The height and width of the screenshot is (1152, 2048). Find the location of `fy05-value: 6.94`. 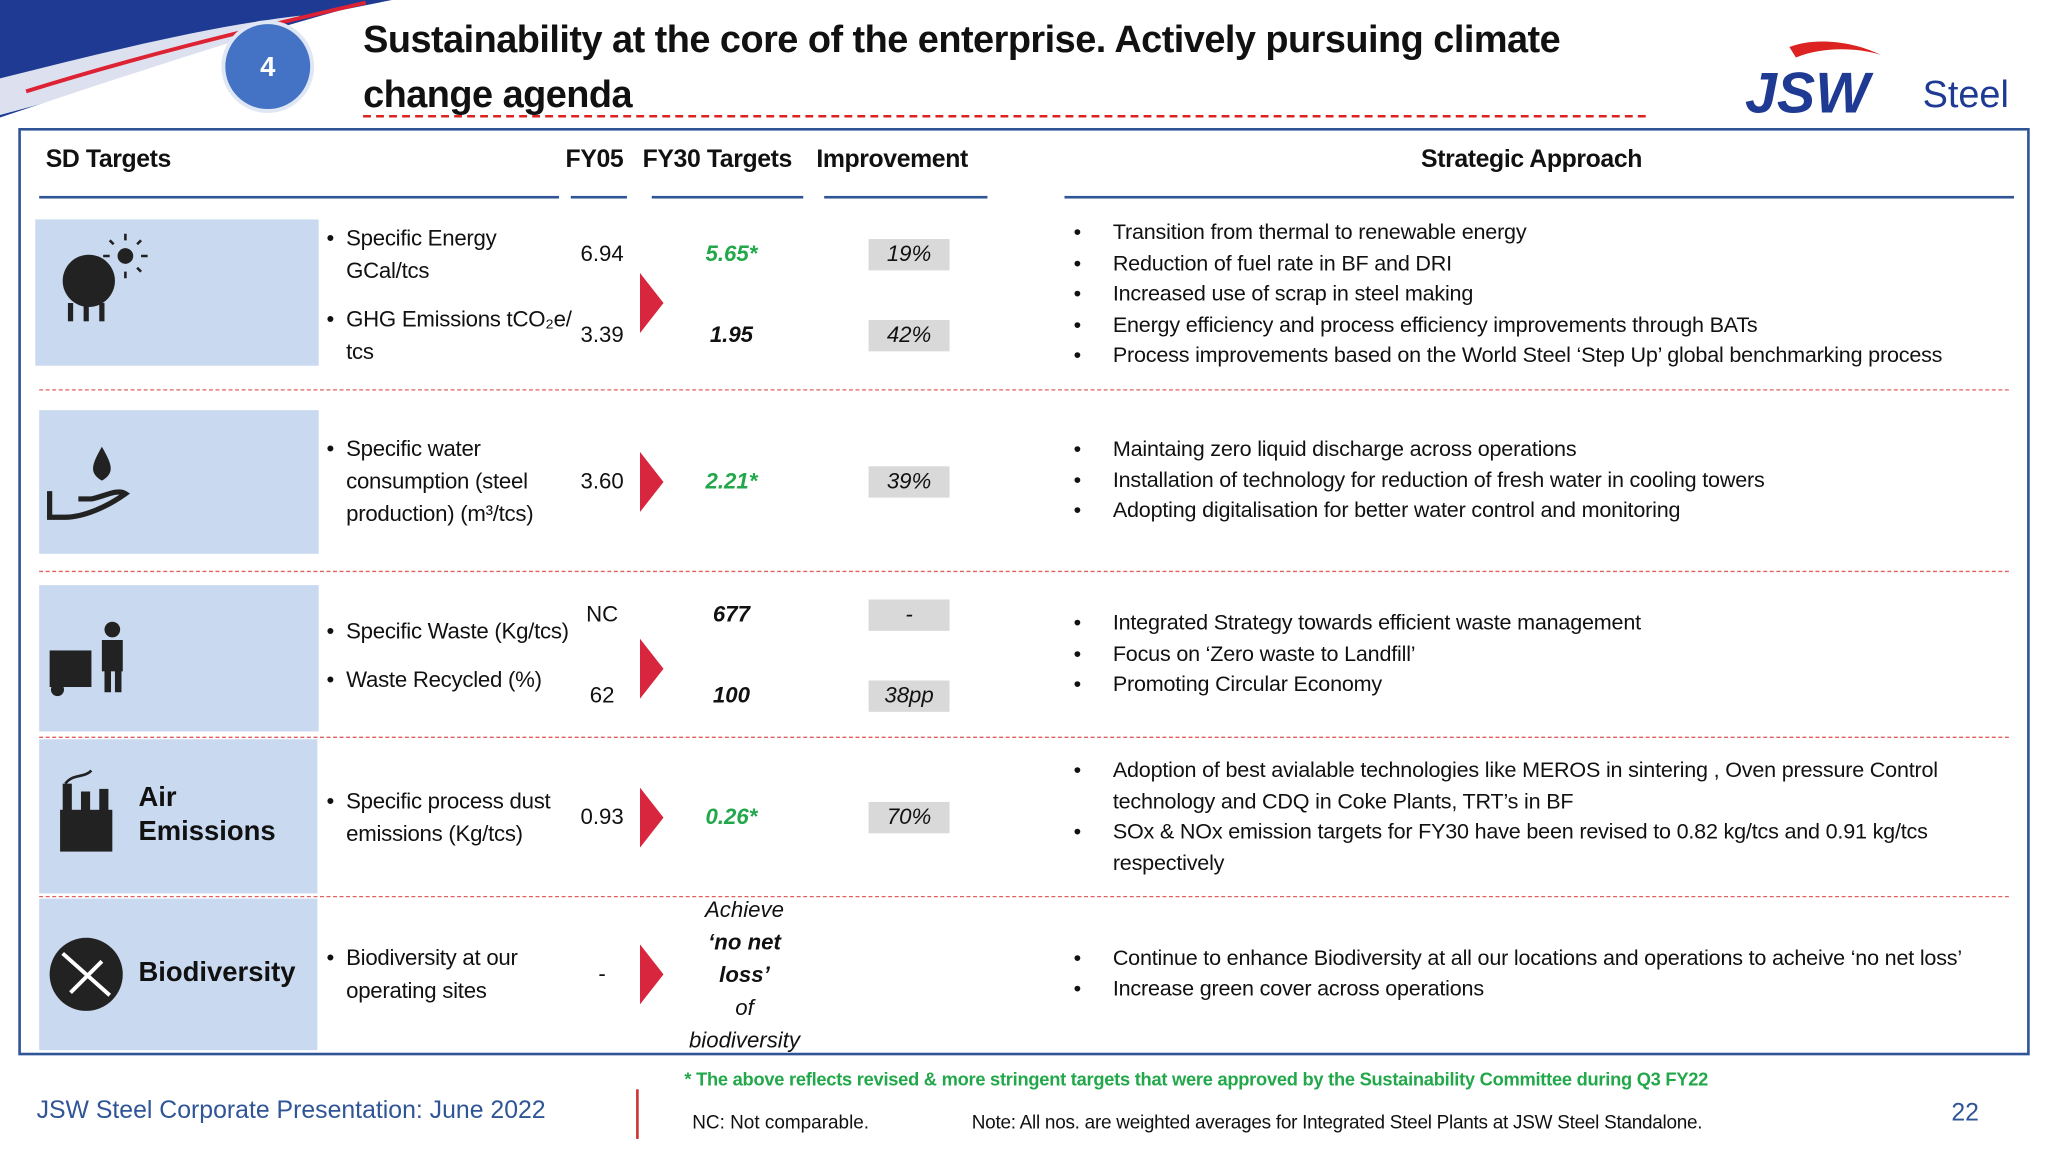

fy05-value: 6.94 is located at coordinates (602, 254).